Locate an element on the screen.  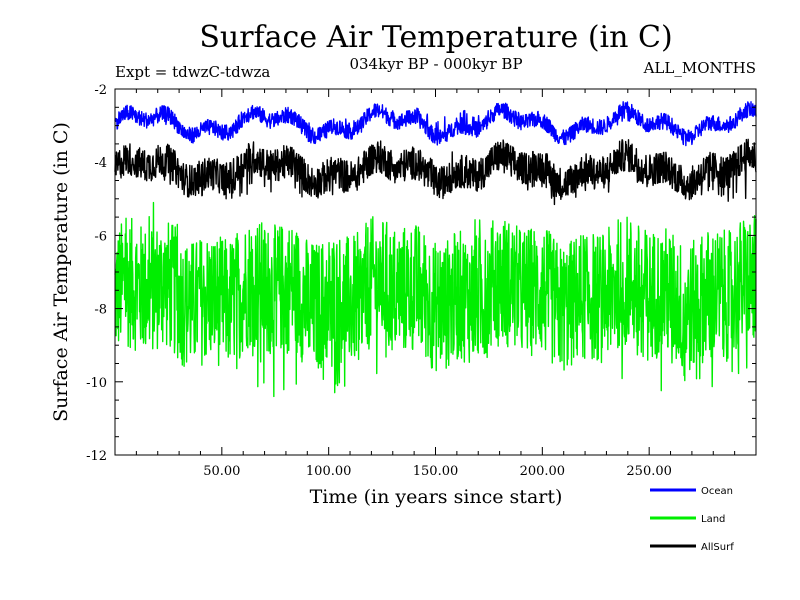
x-axis-label: Time (in years since start) is located at coordinates (436, 497).